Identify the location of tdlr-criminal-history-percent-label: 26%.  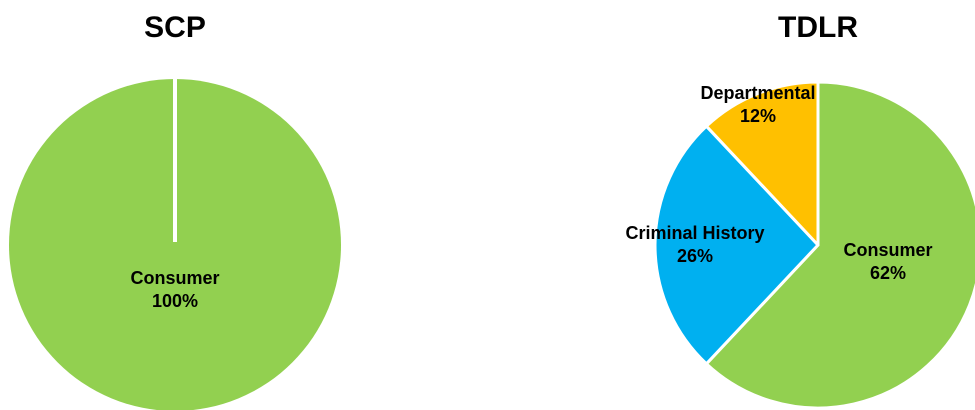
(695, 256).